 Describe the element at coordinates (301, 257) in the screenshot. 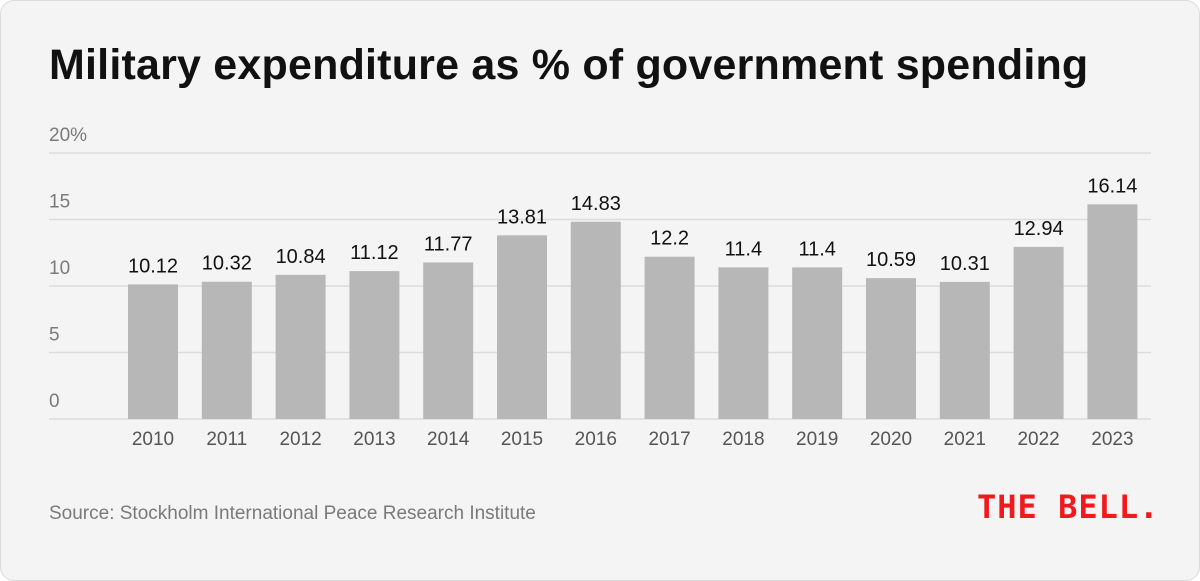

I see `data-label: 10.84` at that location.